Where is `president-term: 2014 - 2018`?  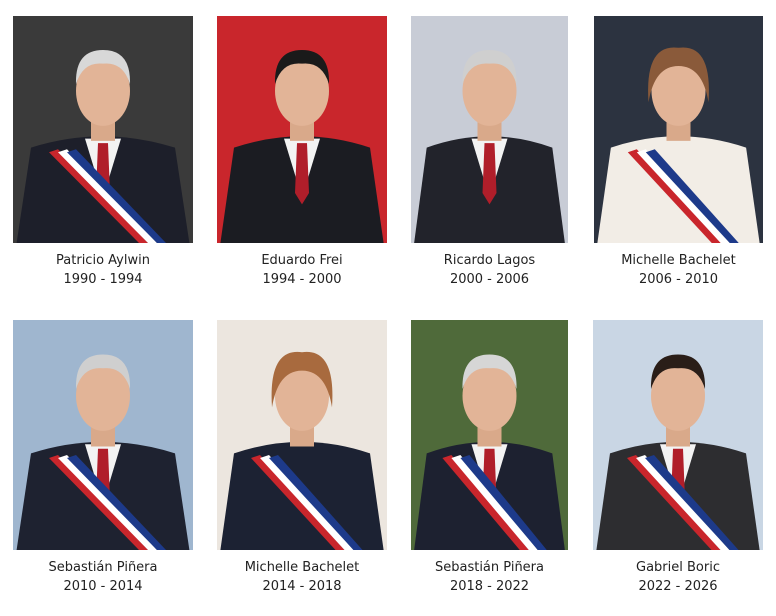 president-term: 2014 - 2018 is located at coordinates (302, 586).